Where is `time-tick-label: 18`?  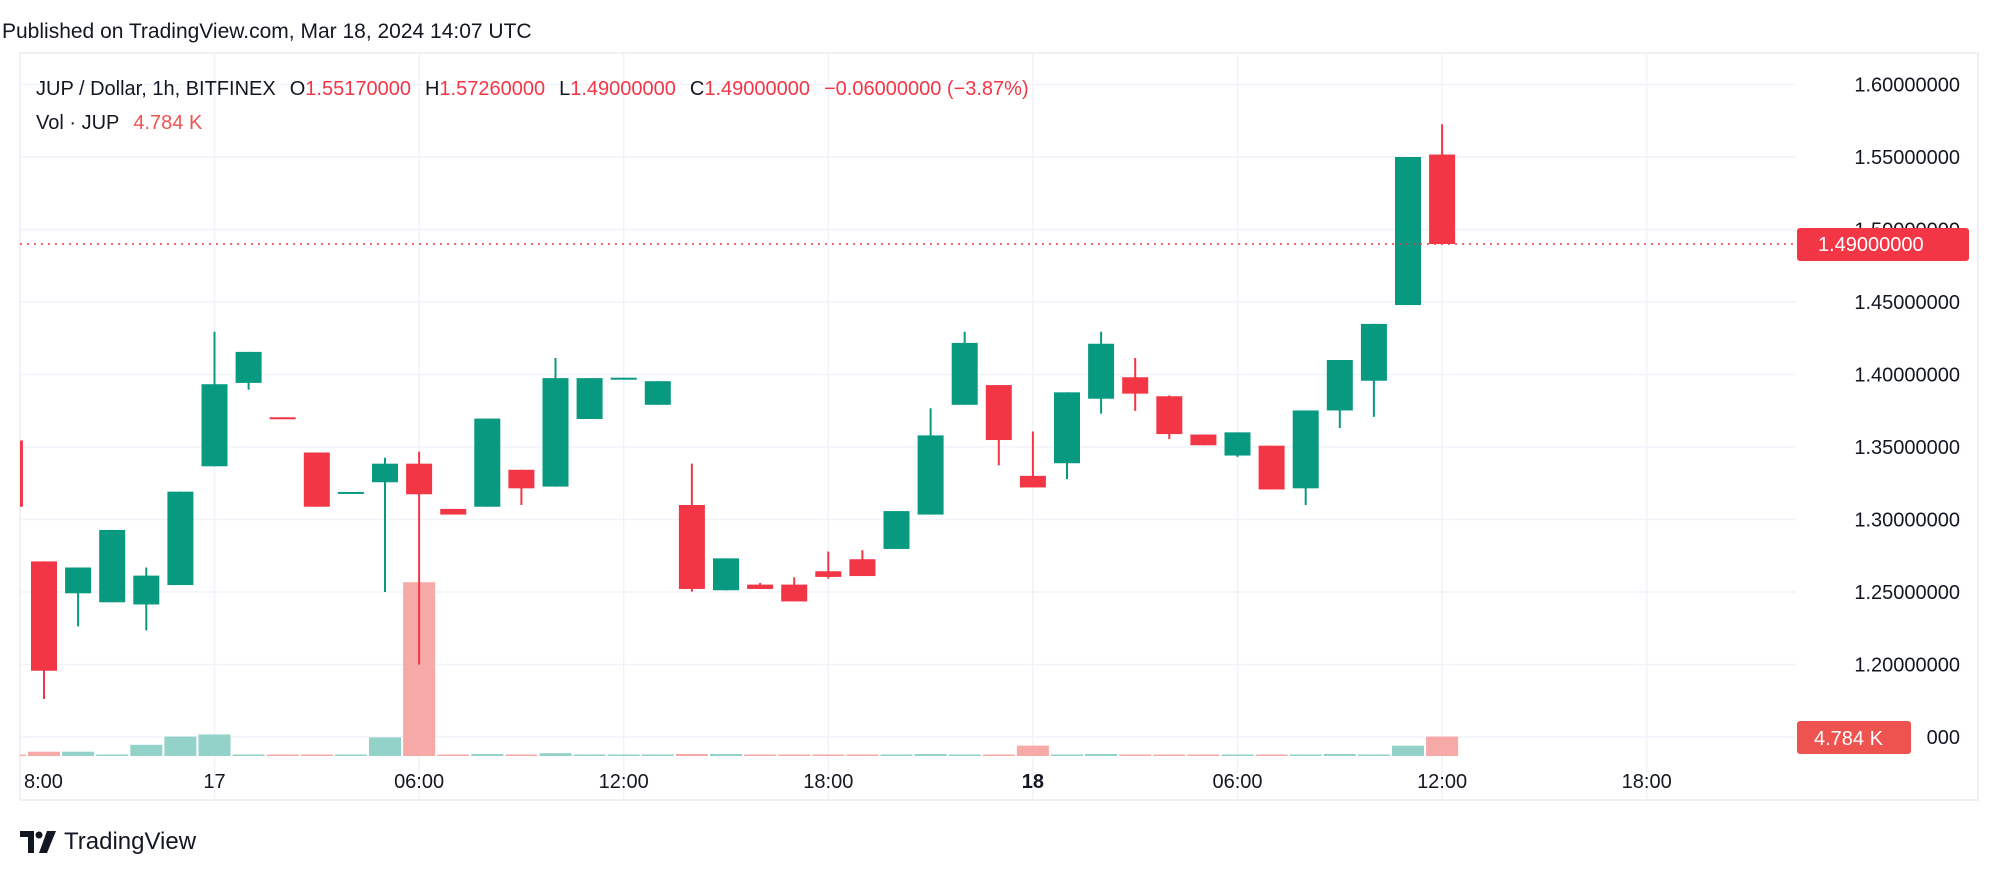 time-tick-label: 18 is located at coordinates (1033, 782).